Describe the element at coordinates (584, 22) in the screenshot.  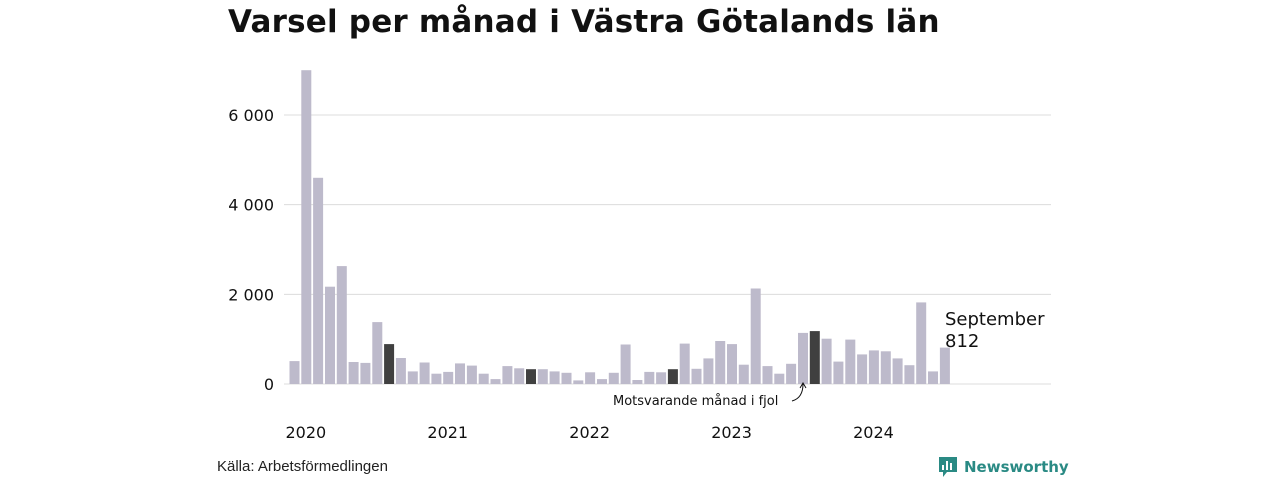
I see `chart-title: Varsel per månad i Västra Götalands län` at that location.